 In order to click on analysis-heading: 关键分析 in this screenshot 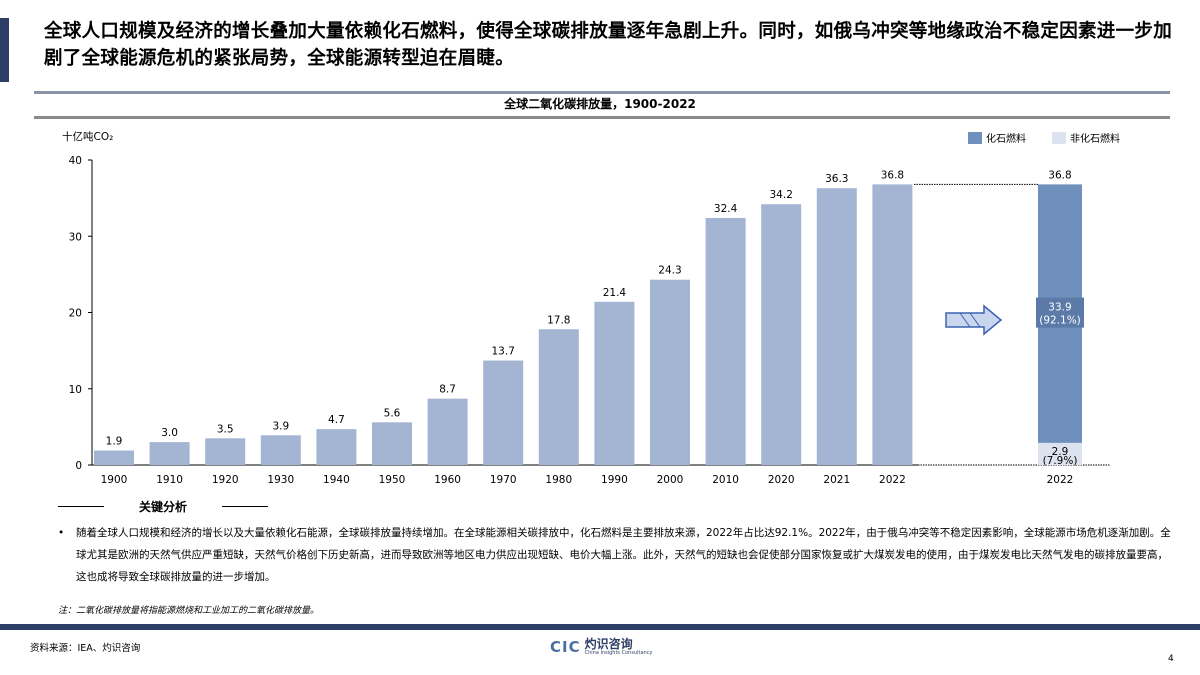, I will do `click(163, 506)`.